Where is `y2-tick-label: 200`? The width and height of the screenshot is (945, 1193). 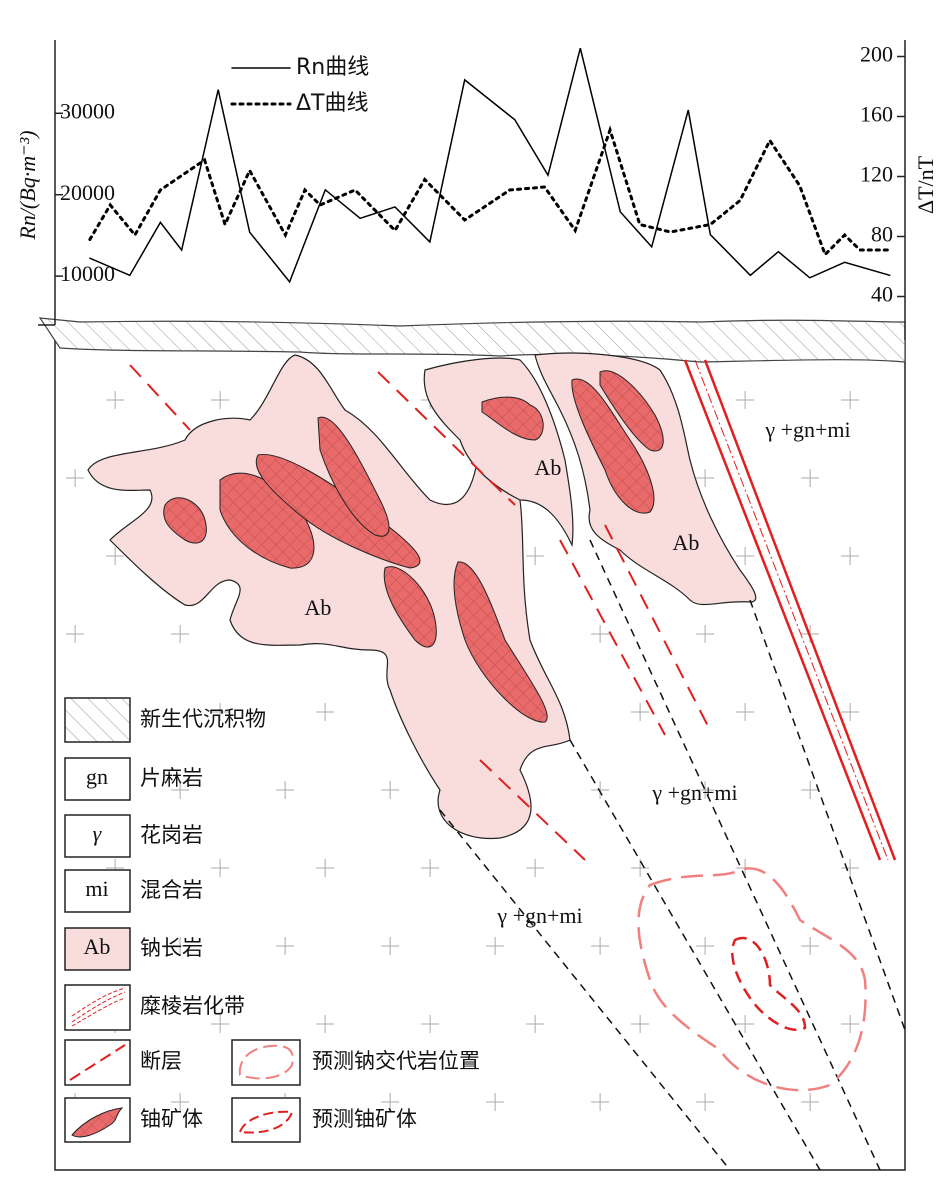 y2-tick-label: 200 is located at coordinates (876, 54).